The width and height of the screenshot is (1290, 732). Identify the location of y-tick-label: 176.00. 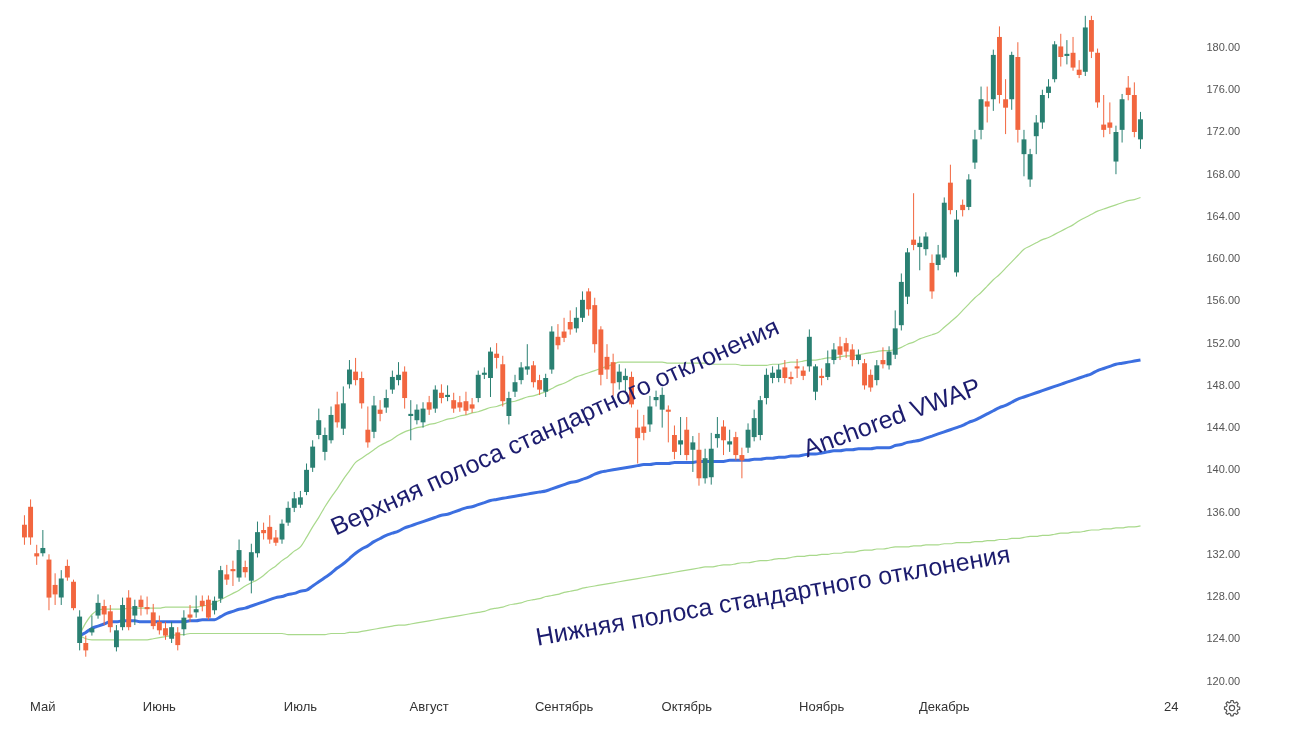
(1223, 89).